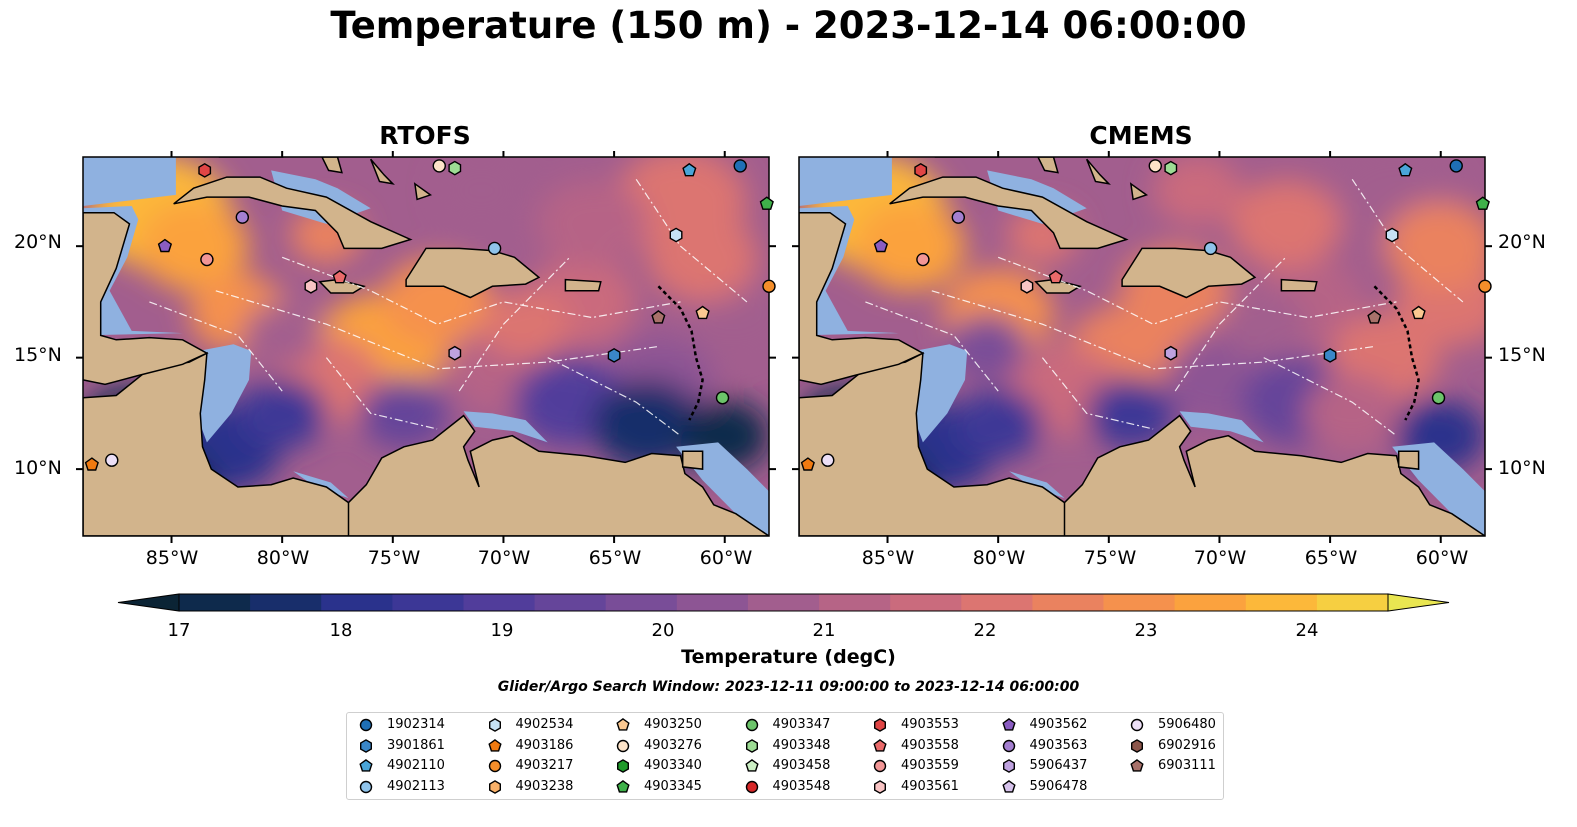 The width and height of the screenshot is (1577, 827). What do you see at coordinates (930, 786) in the screenshot?
I see `legend-item-label: 4903561` at bounding box center [930, 786].